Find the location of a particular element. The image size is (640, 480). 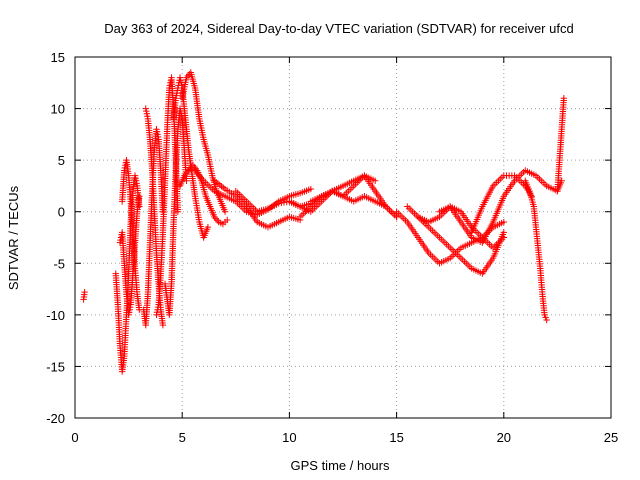

y-tick-label: -20 is located at coordinates (55, 418).